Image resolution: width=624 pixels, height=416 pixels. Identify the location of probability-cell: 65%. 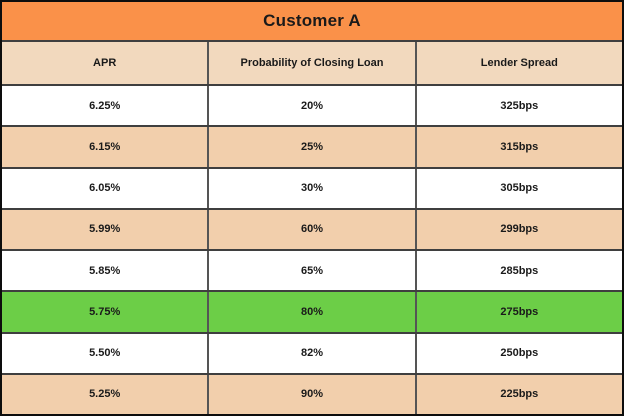
(313, 271).